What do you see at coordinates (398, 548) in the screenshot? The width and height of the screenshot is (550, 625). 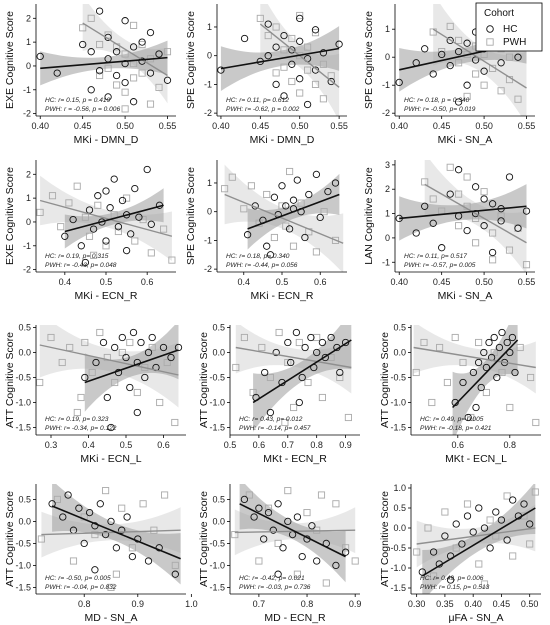 I see `y-tick-label: -0.5` at bounding box center [398, 548].